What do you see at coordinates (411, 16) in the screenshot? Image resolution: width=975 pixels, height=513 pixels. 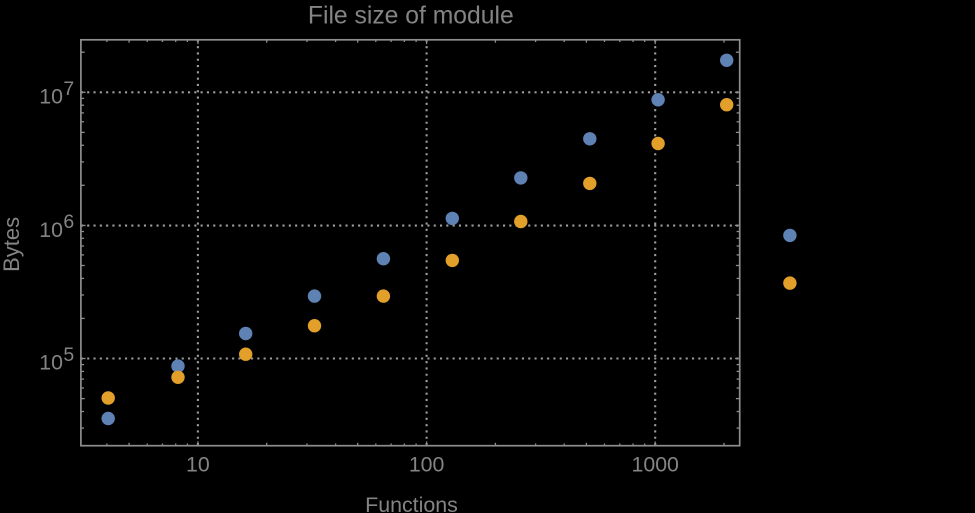 I see `svg-text: File size of module` at bounding box center [411, 16].